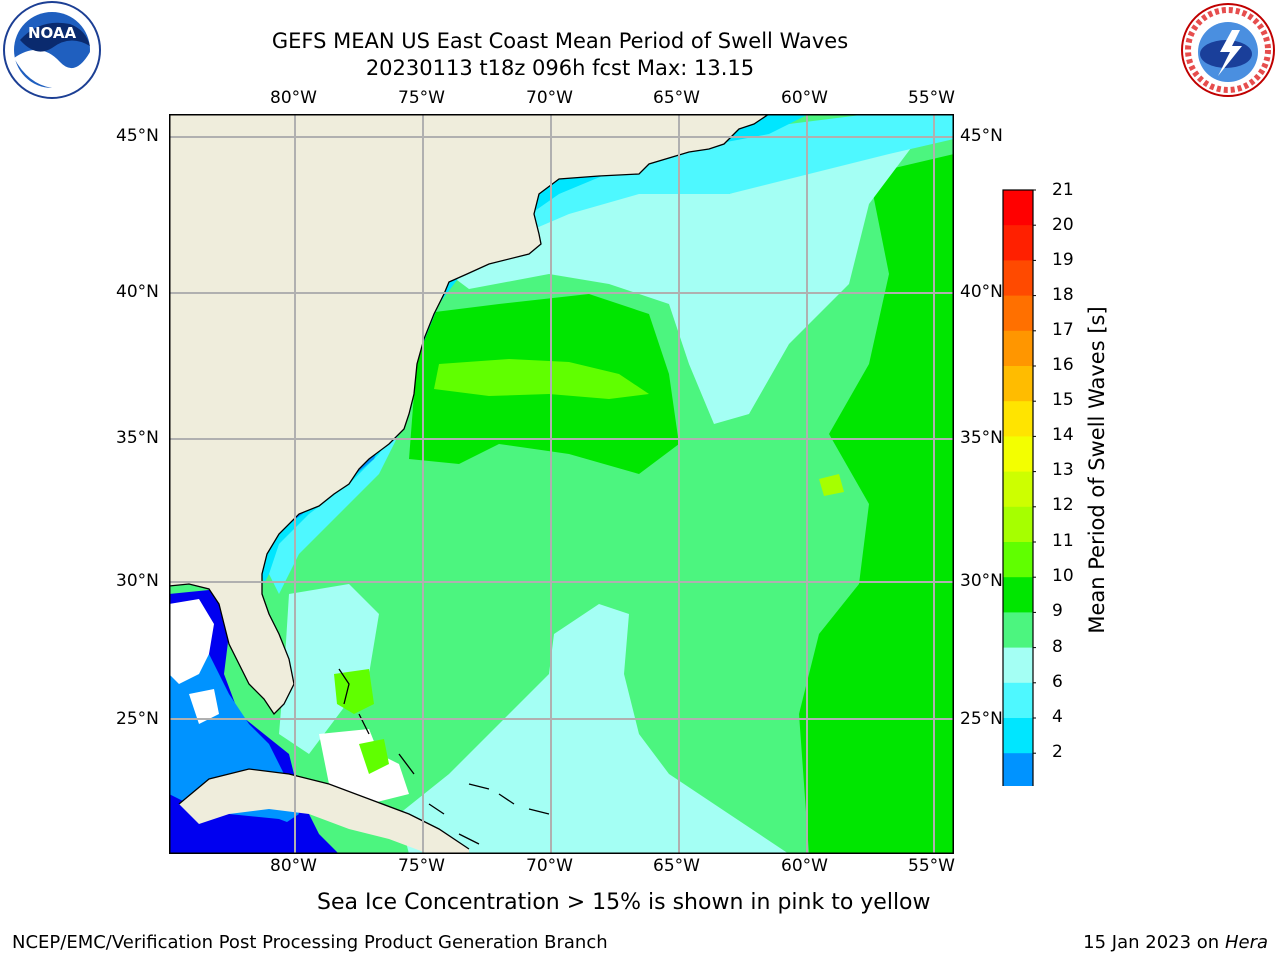 The height and width of the screenshot is (960, 1280). Describe the element at coordinates (444, 756) in the screenshot. I see `coastline-islands` at that location.